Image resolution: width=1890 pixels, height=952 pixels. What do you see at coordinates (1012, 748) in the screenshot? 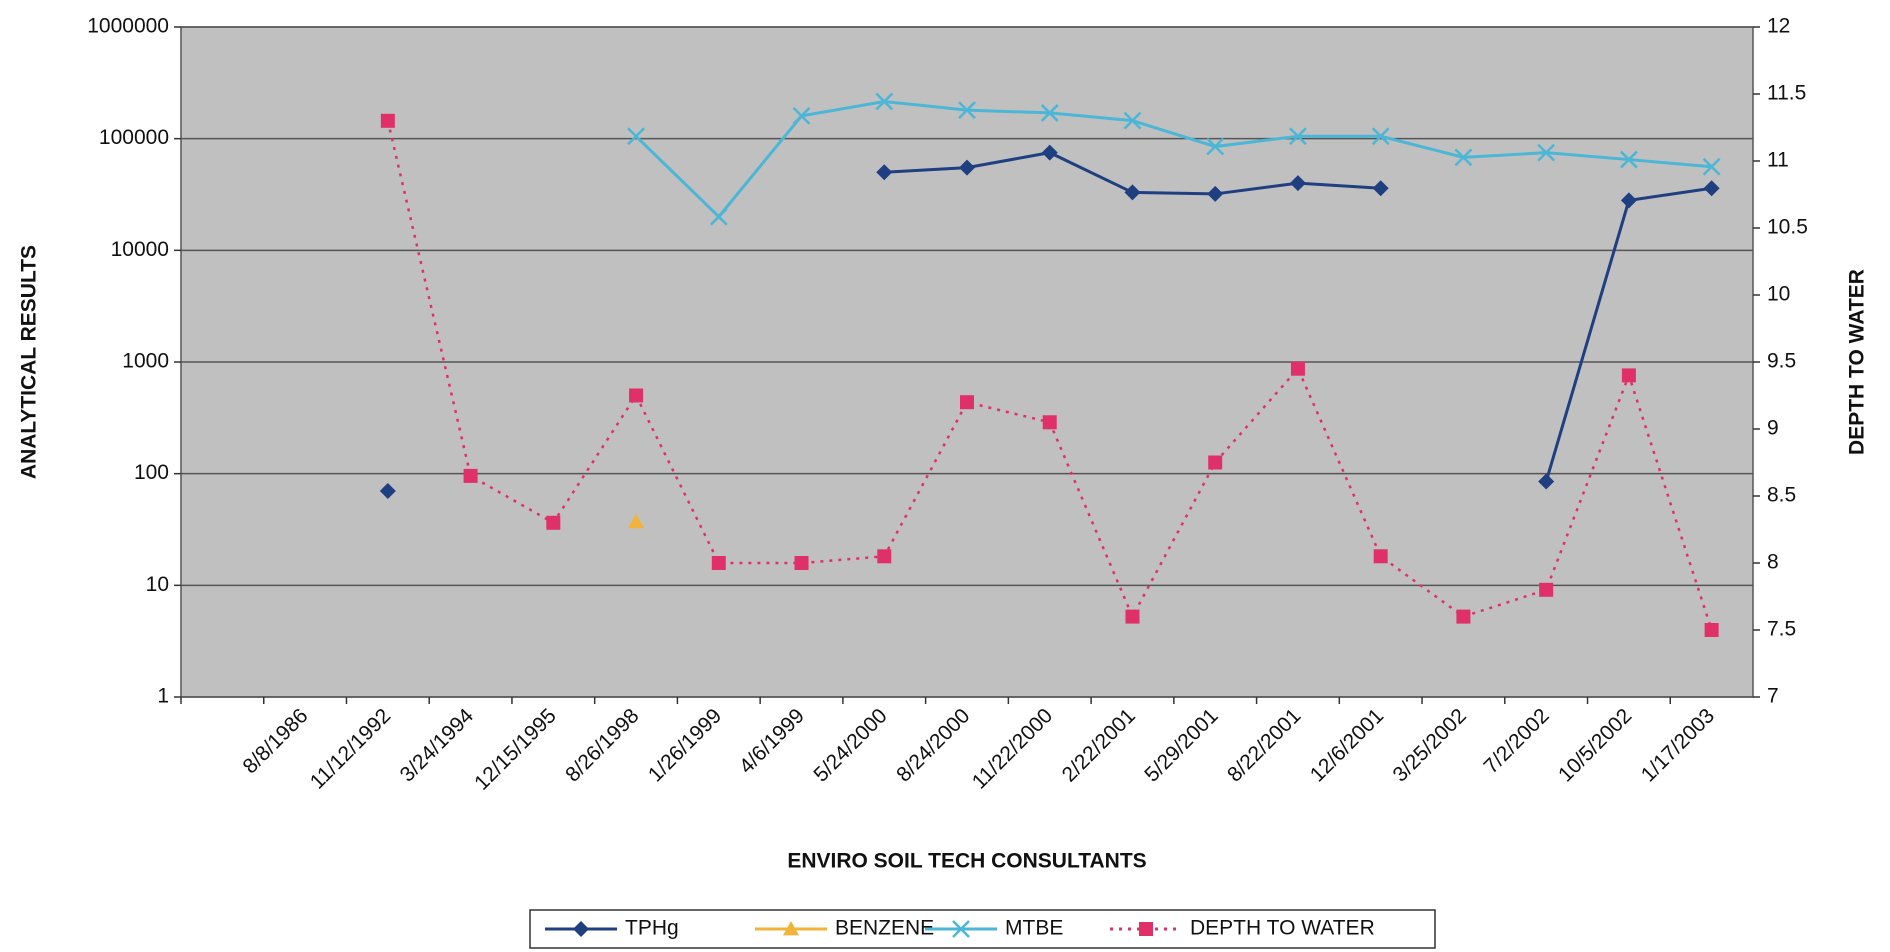
I see `x-tick-label: 11/22/2000` at bounding box center [1012, 748].